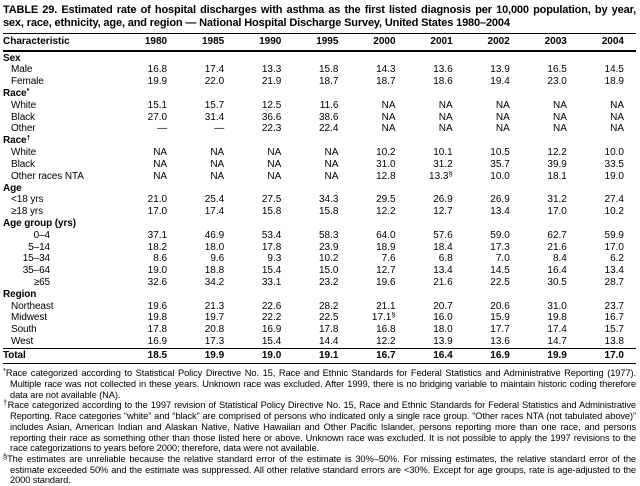 Image resolution: width=640 pixels, height=486 pixels. What do you see at coordinates (12, 188) in the screenshot?
I see `section-label: Age` at bounding box center [12, 188].